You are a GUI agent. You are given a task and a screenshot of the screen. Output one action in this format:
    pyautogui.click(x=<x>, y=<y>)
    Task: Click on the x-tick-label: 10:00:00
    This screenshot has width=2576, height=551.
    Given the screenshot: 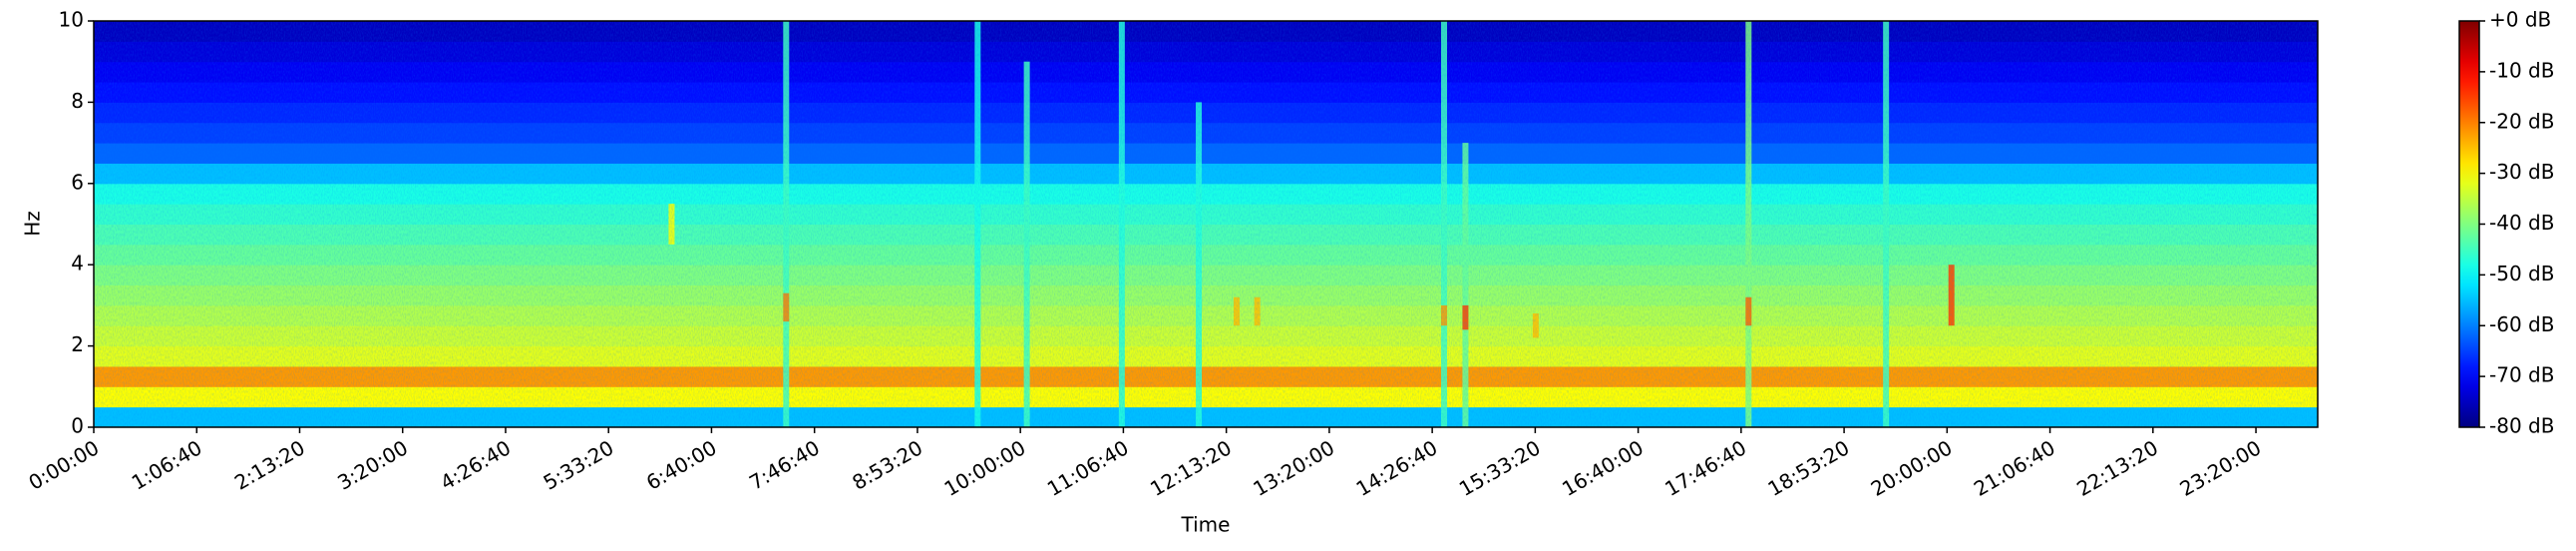 What is the action you would take?
    pyautogui.click(x=985, y=468)
    